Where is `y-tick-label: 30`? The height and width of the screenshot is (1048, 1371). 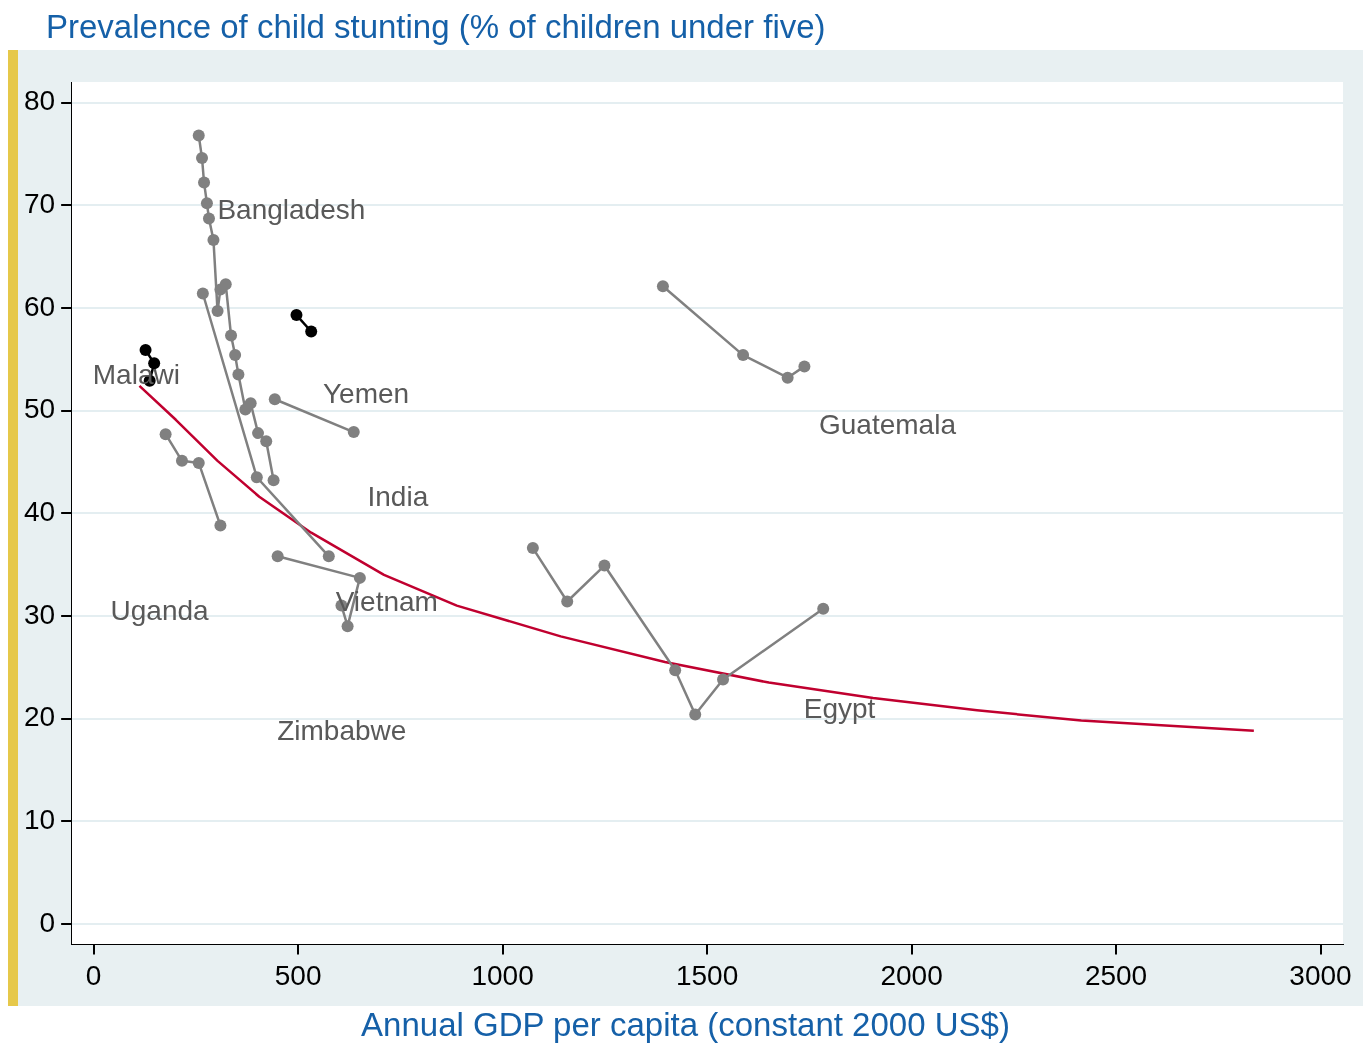
y-tick-label: 30 is located at coordinates (39, 614).